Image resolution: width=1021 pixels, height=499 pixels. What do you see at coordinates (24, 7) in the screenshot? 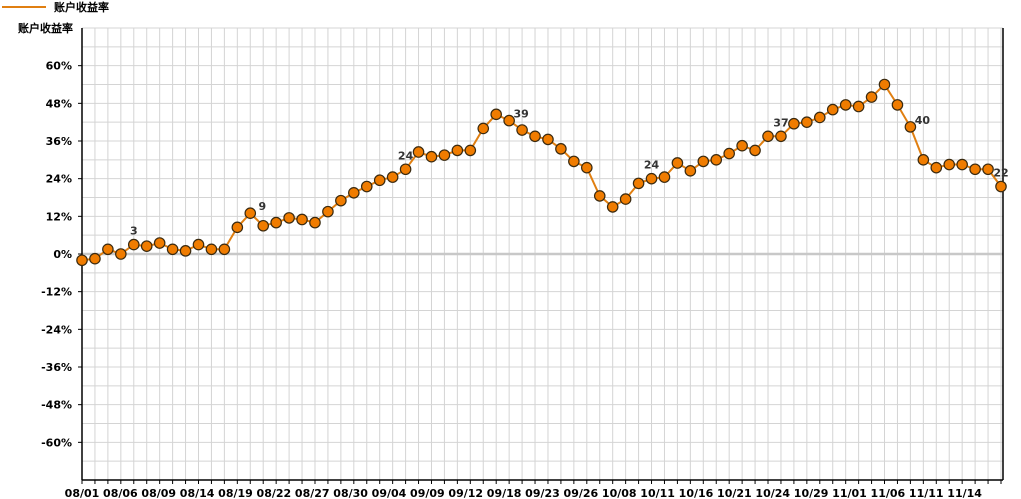
I see `legend-swatch` at bounding box center [24, 7].